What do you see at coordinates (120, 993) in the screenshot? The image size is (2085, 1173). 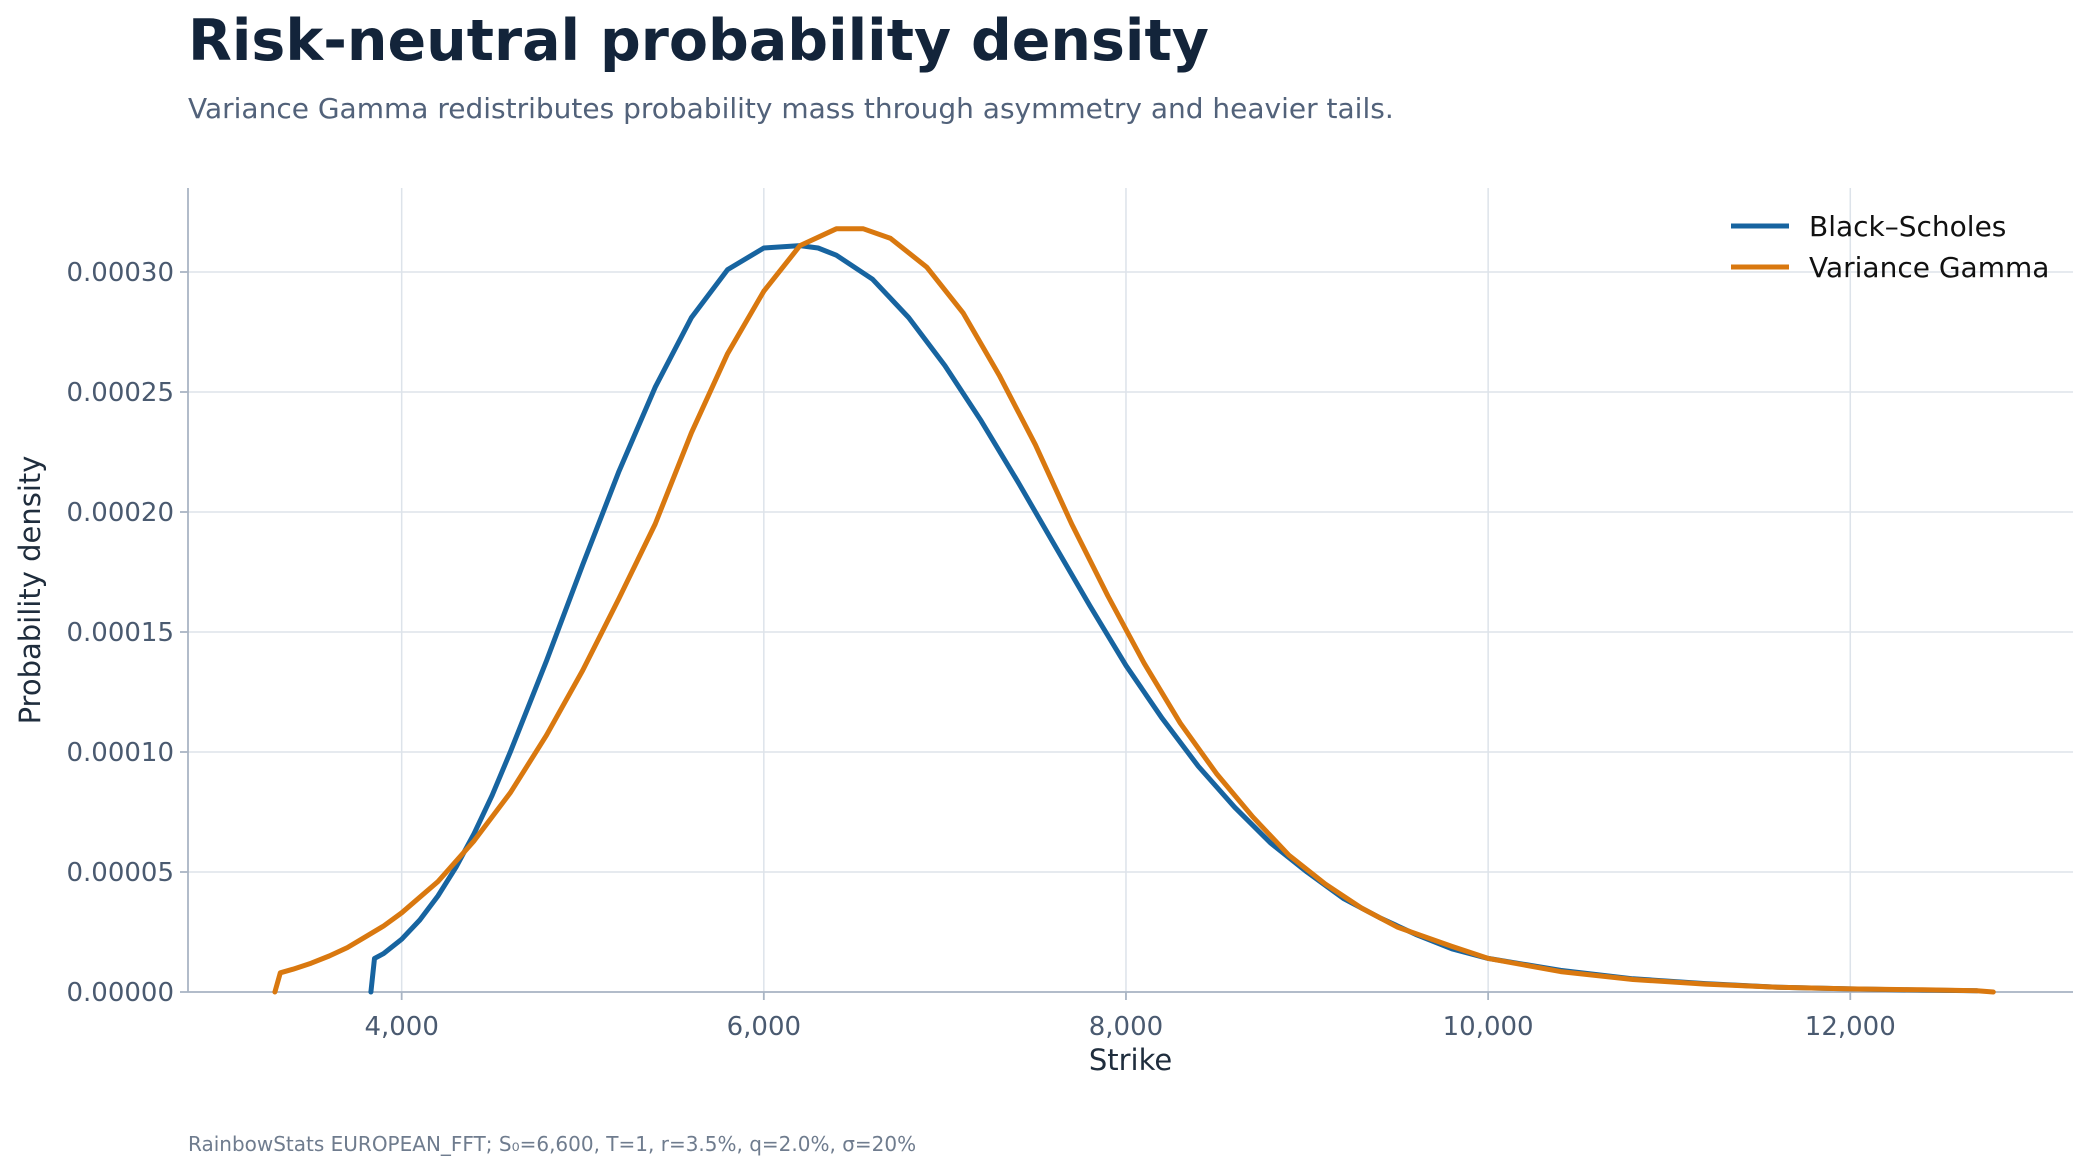 I see `y-tick-label: 0.00000` at bounding box center [120, 993].